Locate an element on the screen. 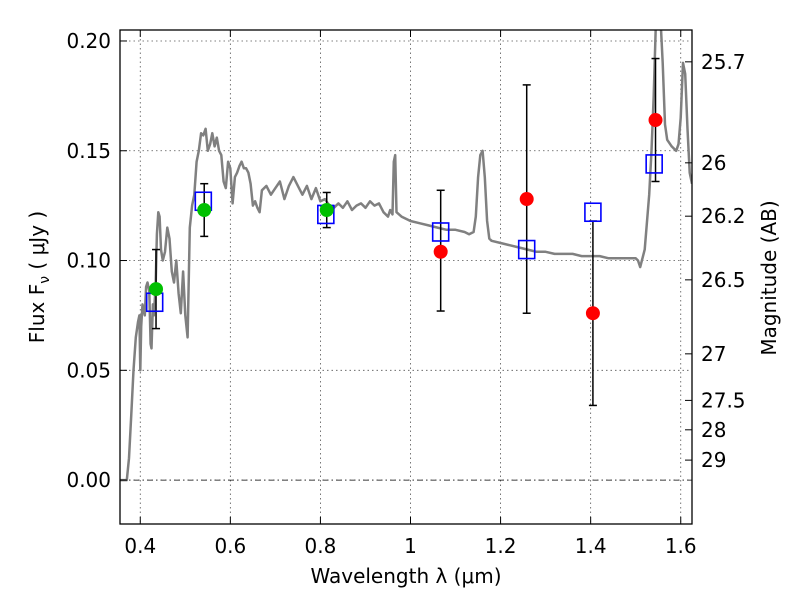 The width and height of the screenshot is (800, 600). y2-tick-label: 27 is located at coordinates (713, 354).